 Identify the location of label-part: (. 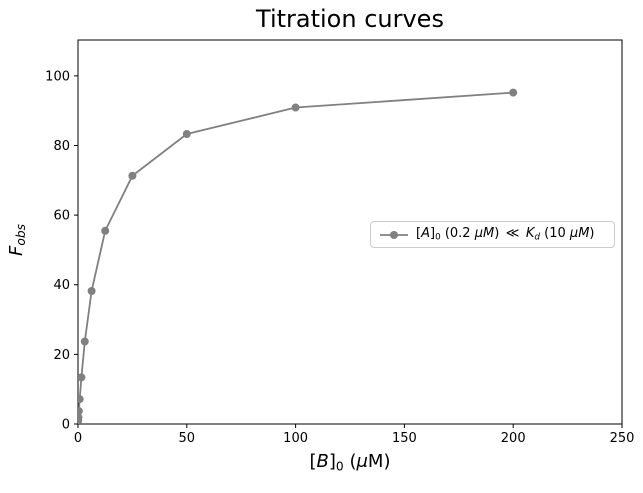
(350, 461).